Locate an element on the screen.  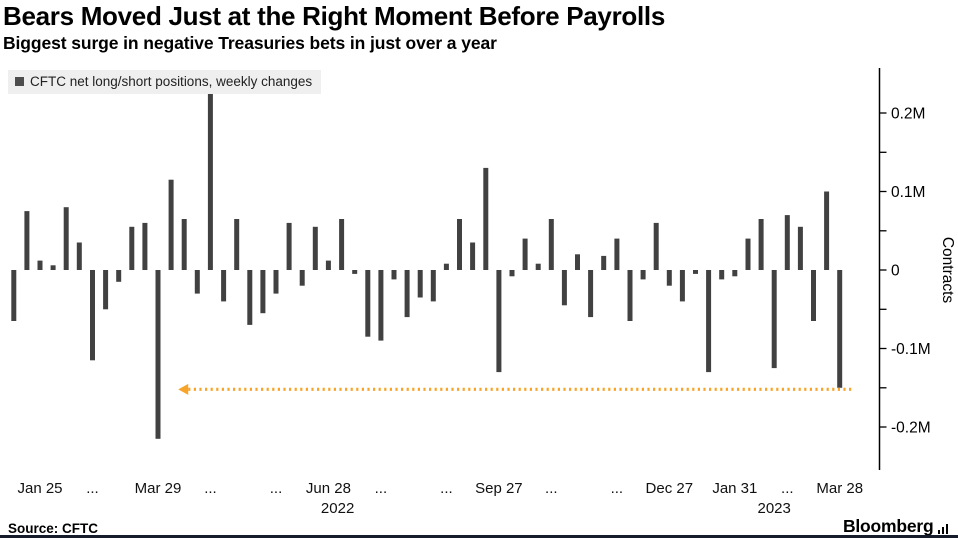
y-tick-label: 0.2M is located at coordinates (908, 114).